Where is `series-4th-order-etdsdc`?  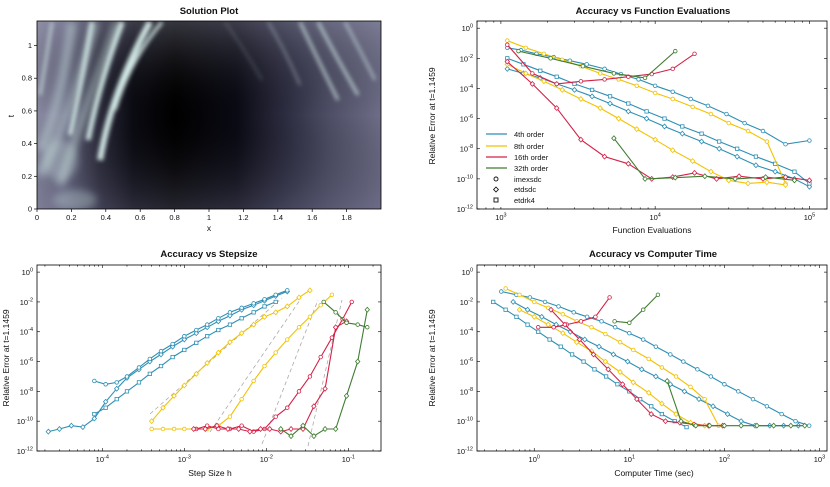 series-4th-order-etdsdc is located at coordinates (656, 363).